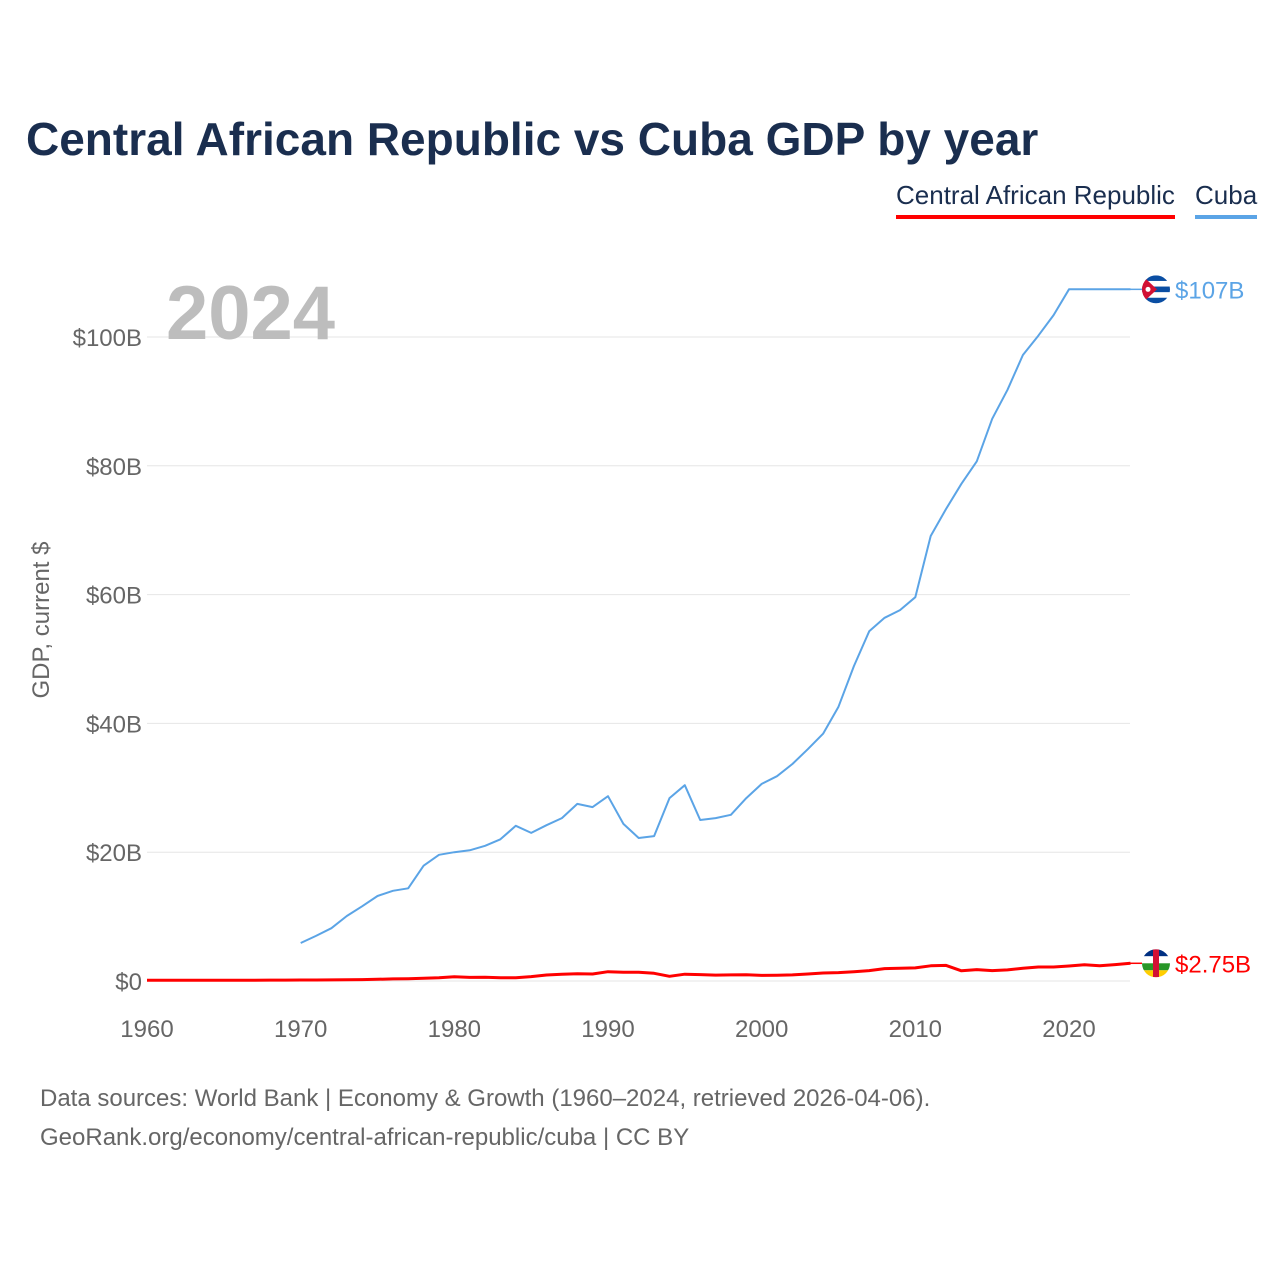  What do you see at coordinates (146, 1029) in the screenshot?
I see `x-tick-label: 1960` at bounding box center [146, 1029].